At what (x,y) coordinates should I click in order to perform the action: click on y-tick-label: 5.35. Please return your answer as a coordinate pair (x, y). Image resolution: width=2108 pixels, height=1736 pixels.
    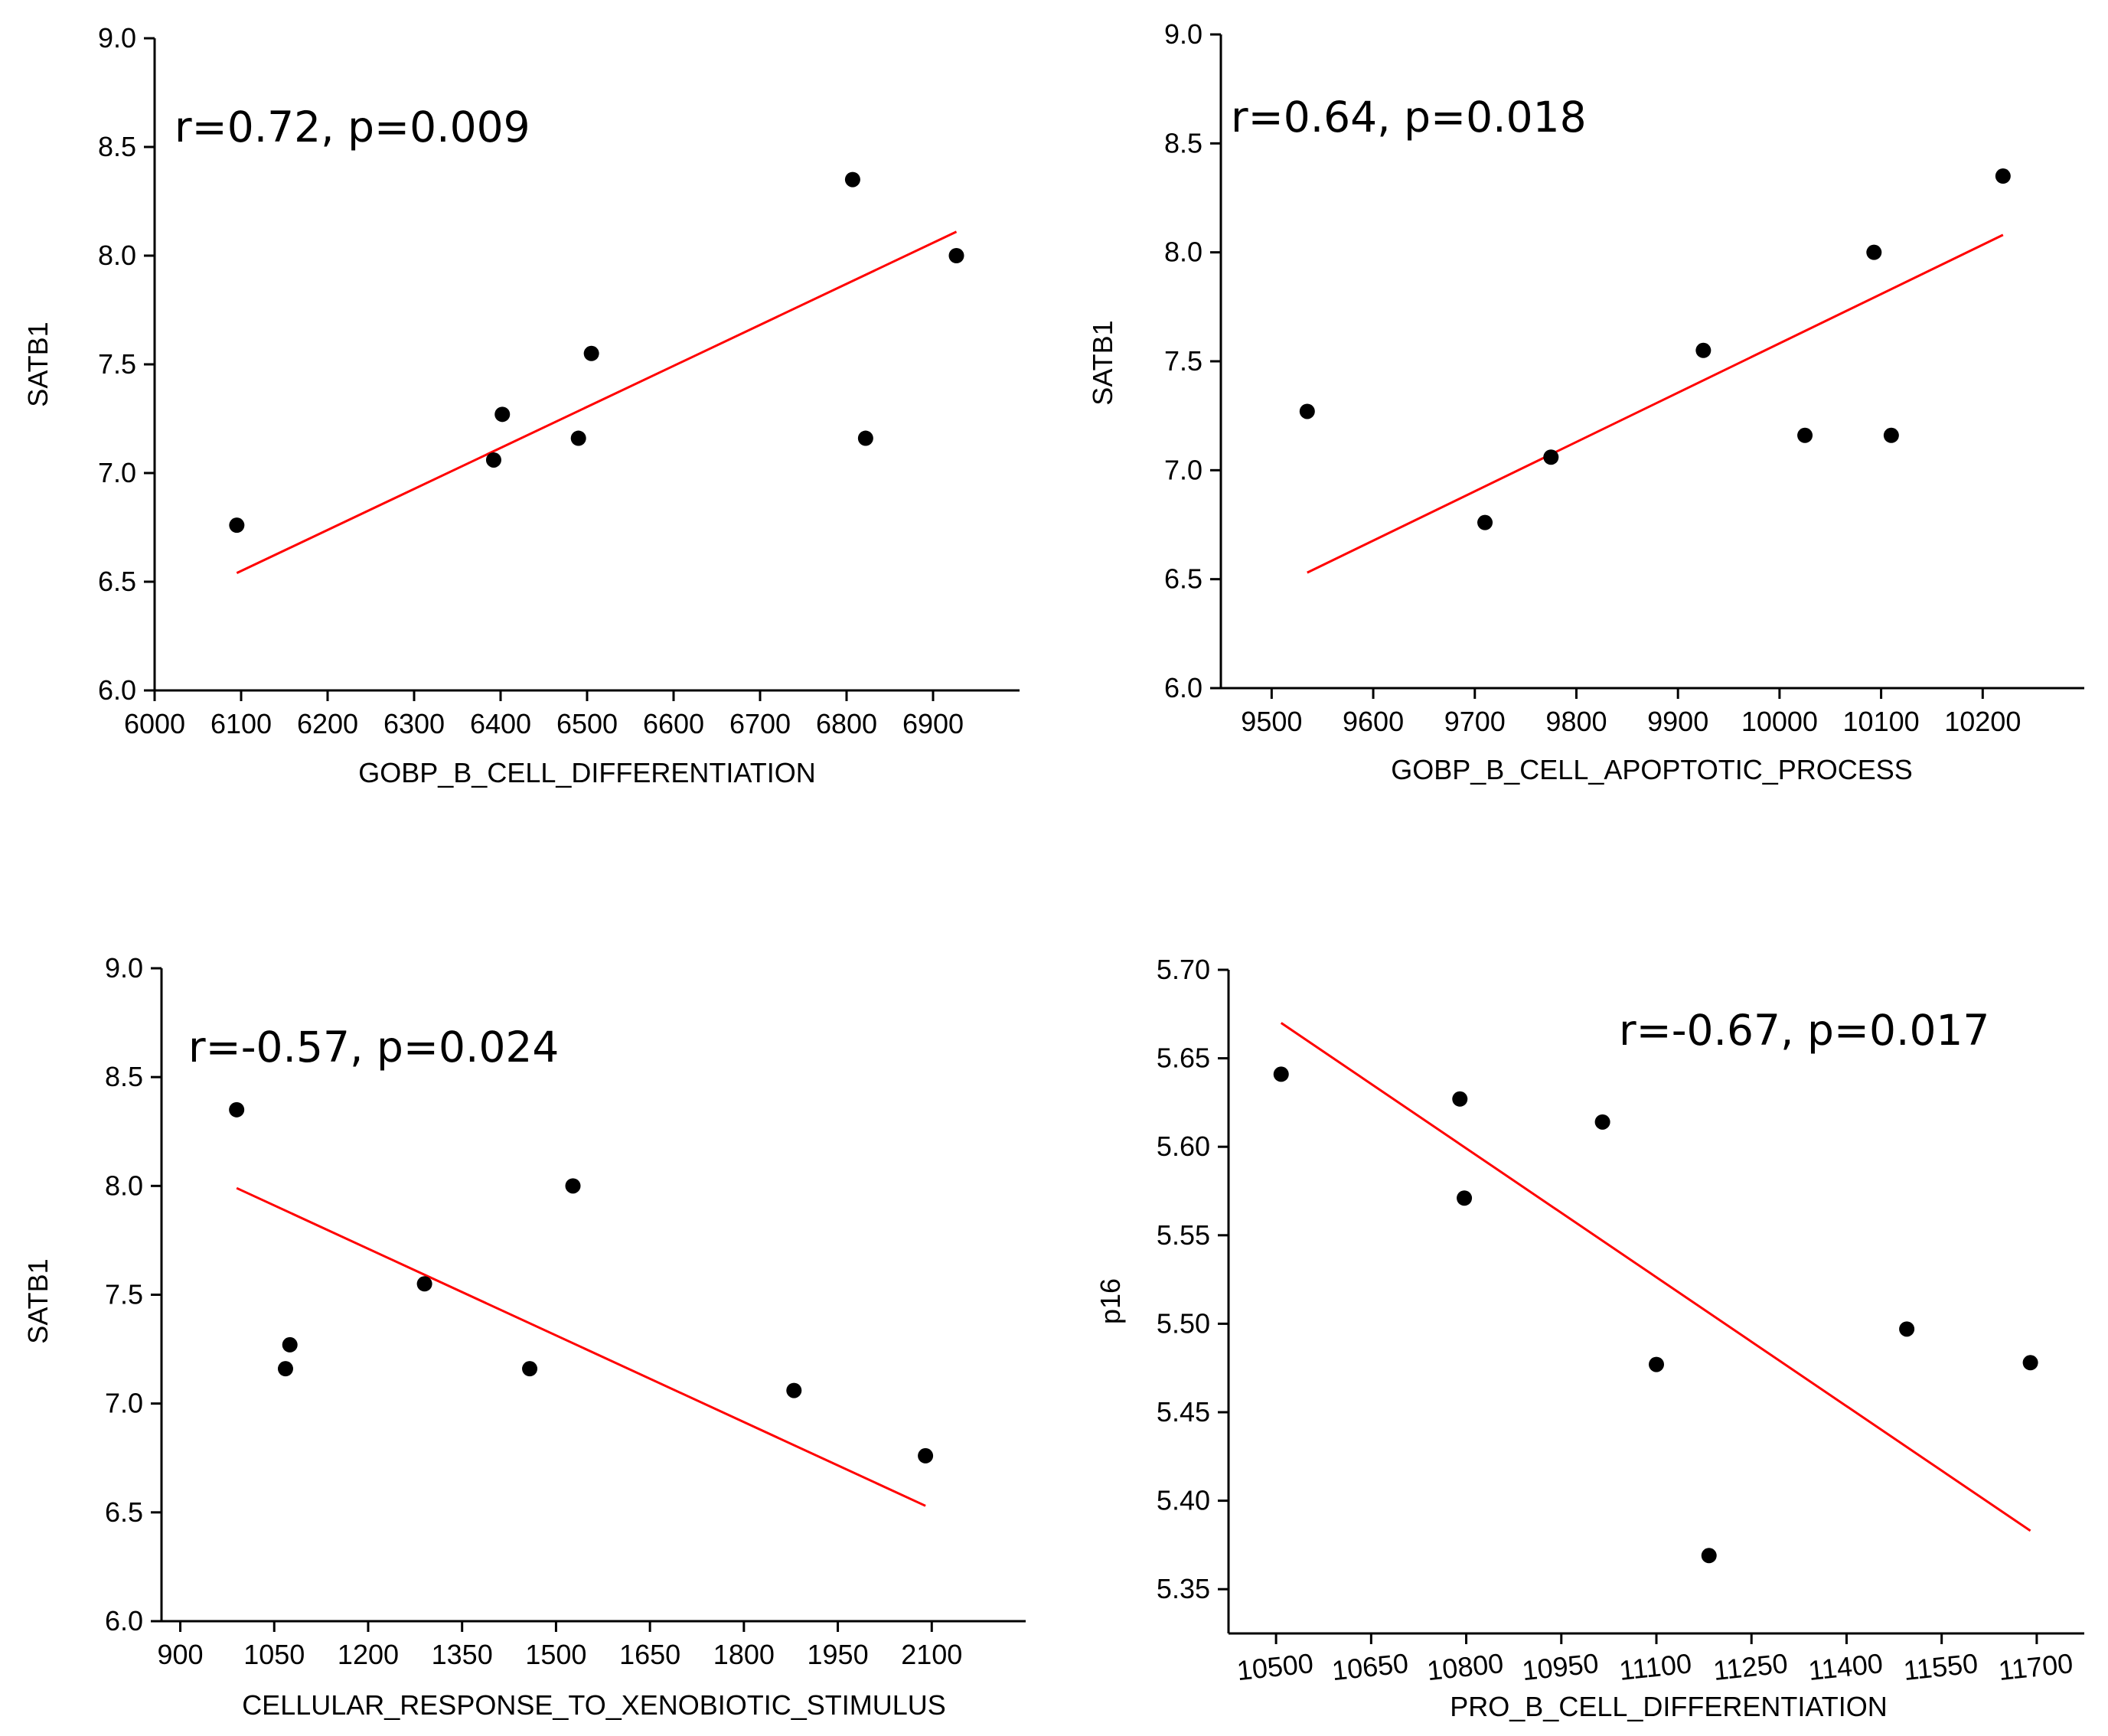
    Looking at the image, I should click on (1183, 1588).